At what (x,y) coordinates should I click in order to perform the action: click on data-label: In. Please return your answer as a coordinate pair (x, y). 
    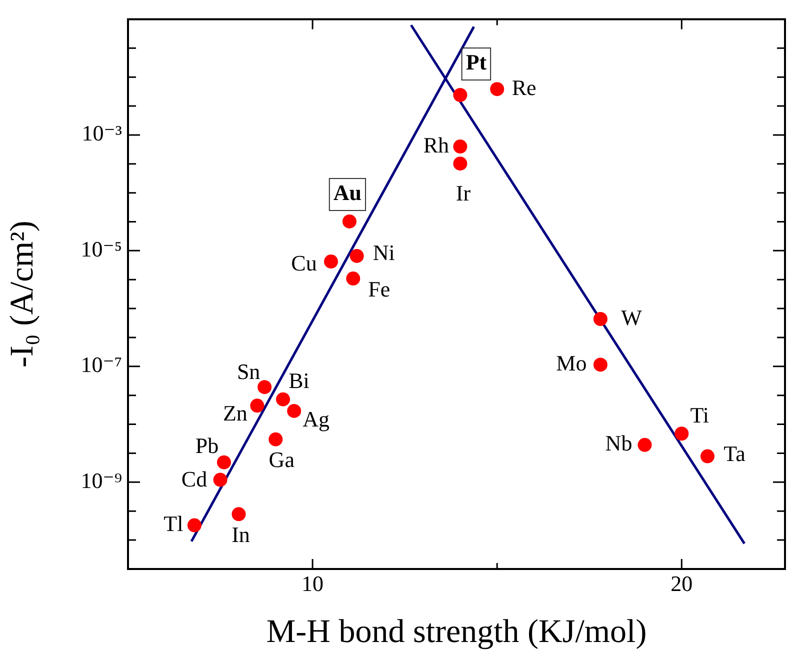
    Looking at the image, I should click on (241, 534).